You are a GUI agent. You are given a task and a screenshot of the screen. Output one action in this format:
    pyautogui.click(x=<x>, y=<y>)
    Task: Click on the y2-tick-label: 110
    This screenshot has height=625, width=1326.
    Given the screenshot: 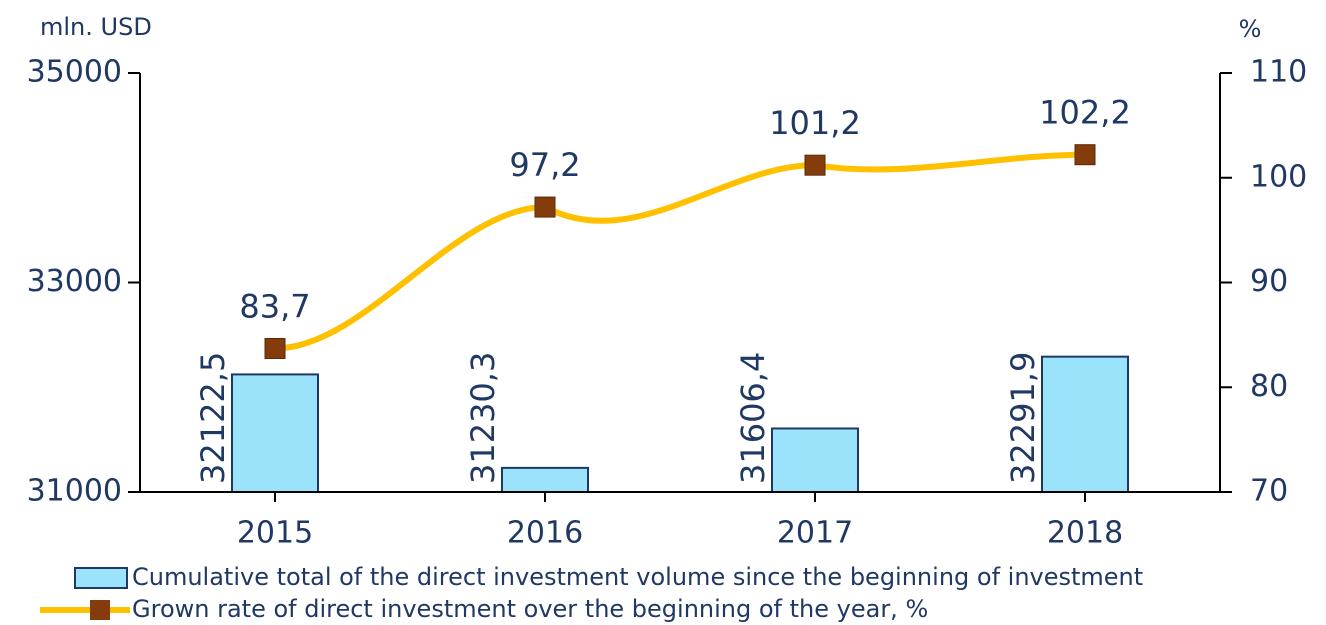 What is the action you would take?
    pyautogui.click(x=1278, y=72)
    